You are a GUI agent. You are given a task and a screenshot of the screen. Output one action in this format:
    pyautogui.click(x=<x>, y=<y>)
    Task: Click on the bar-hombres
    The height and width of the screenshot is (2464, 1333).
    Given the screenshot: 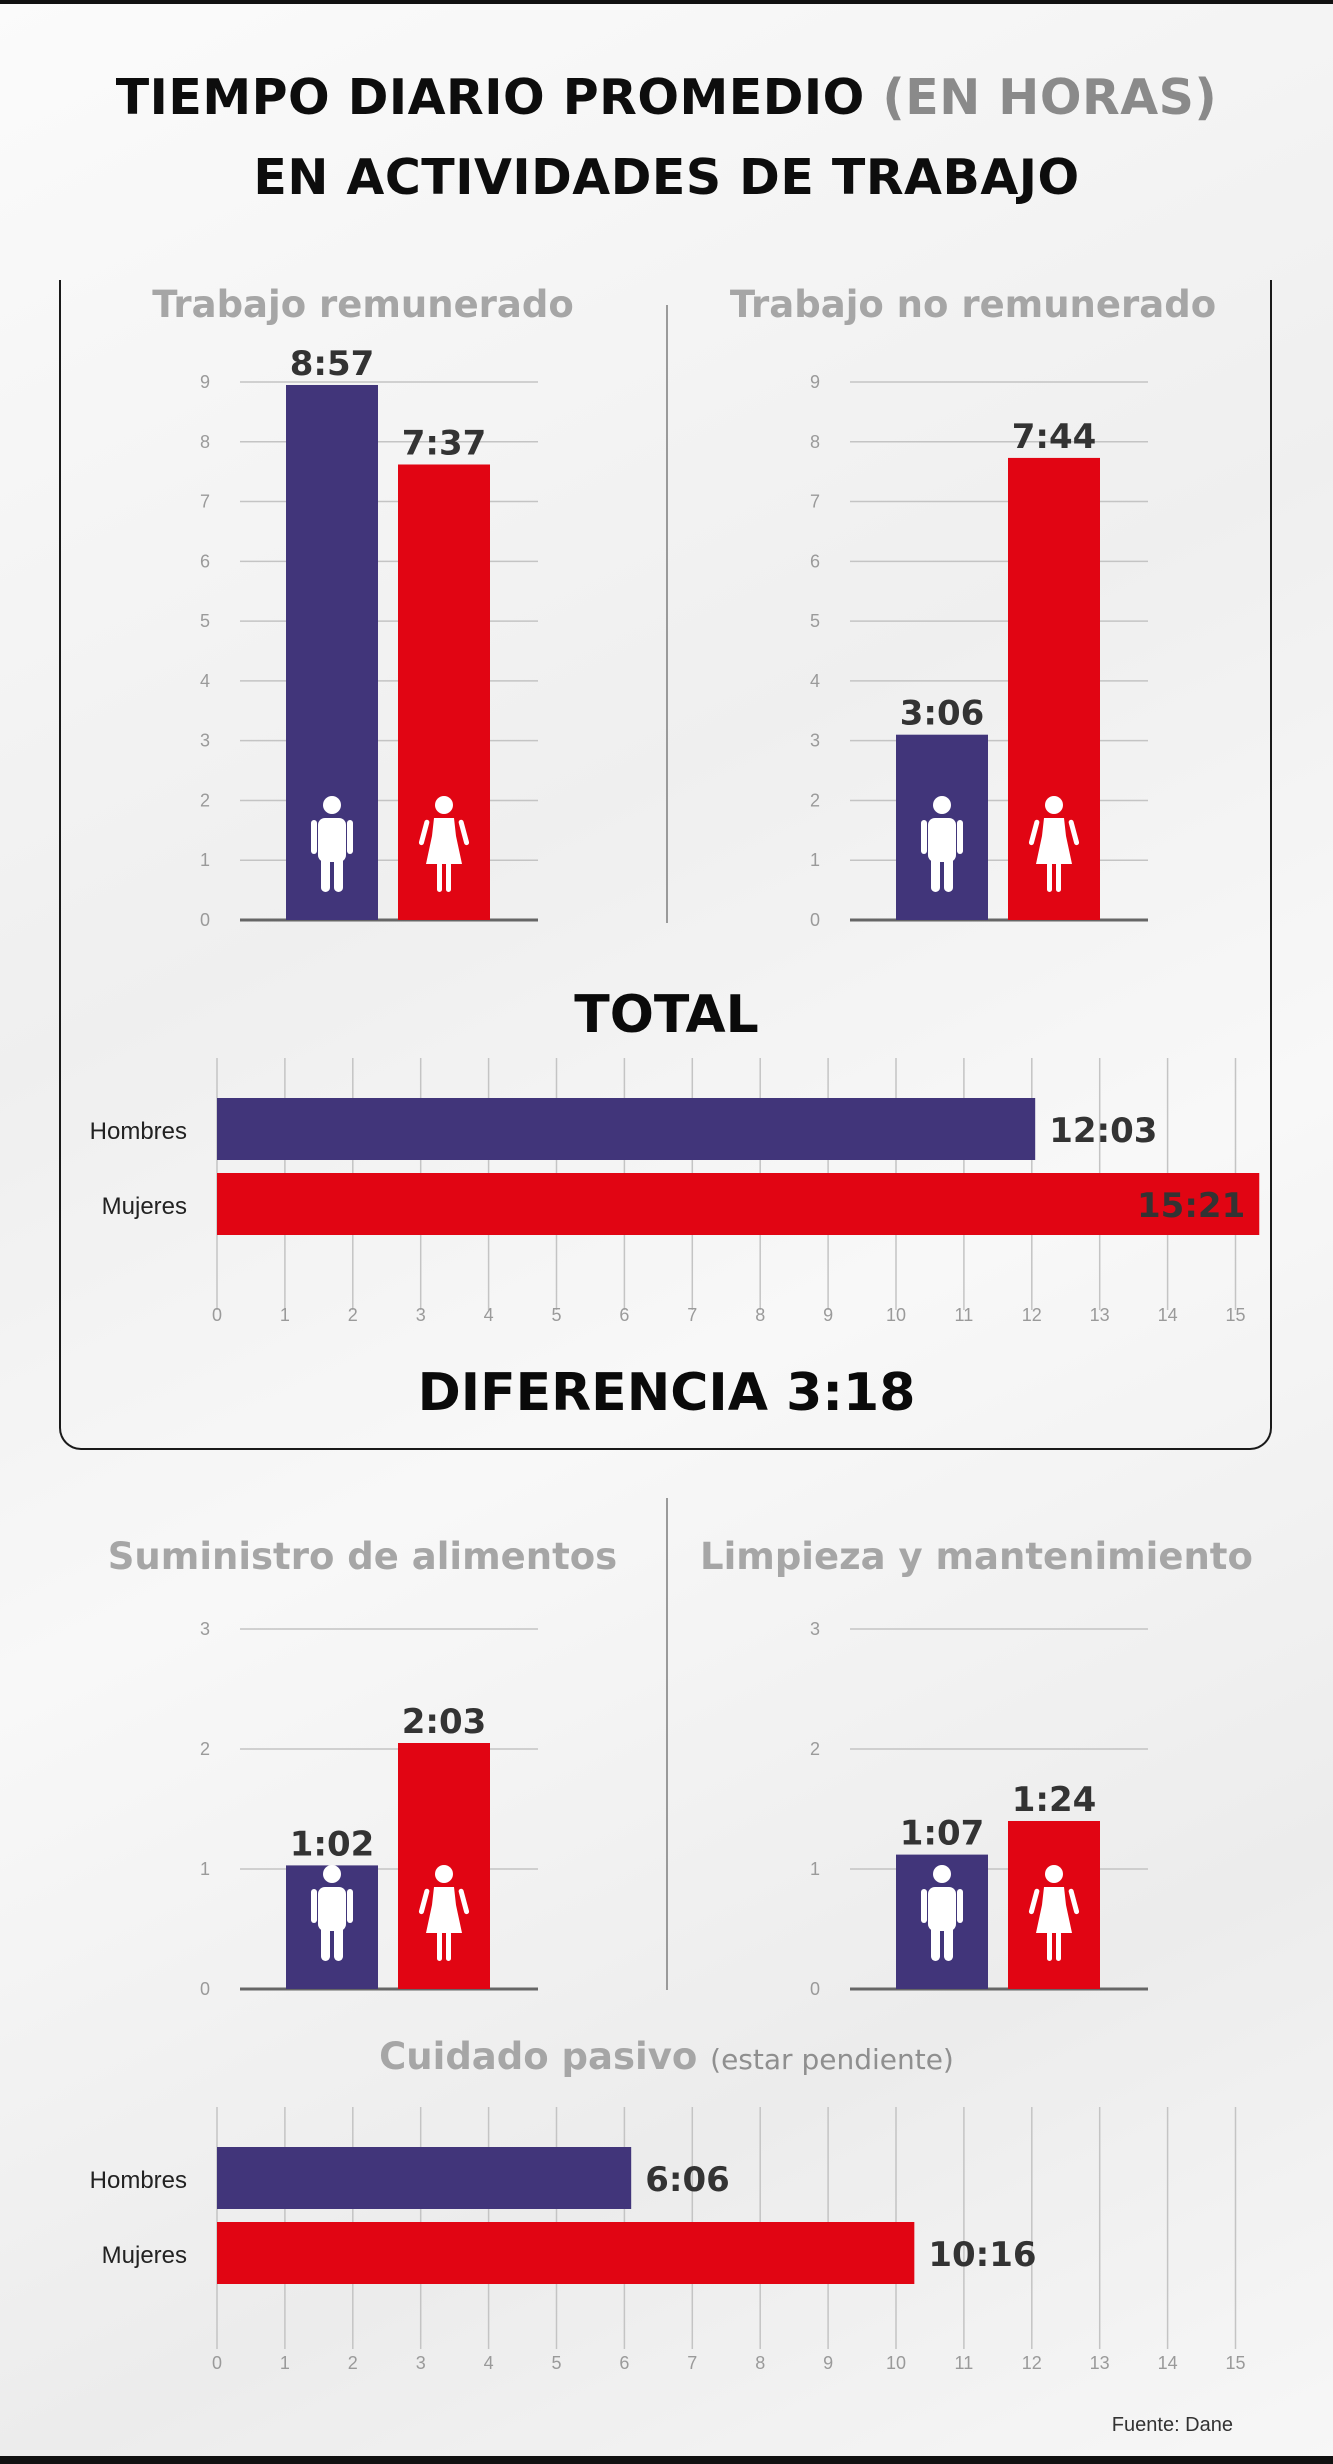 What is the action you would take?
    pyautogui.click(x=626, y=1129)
    